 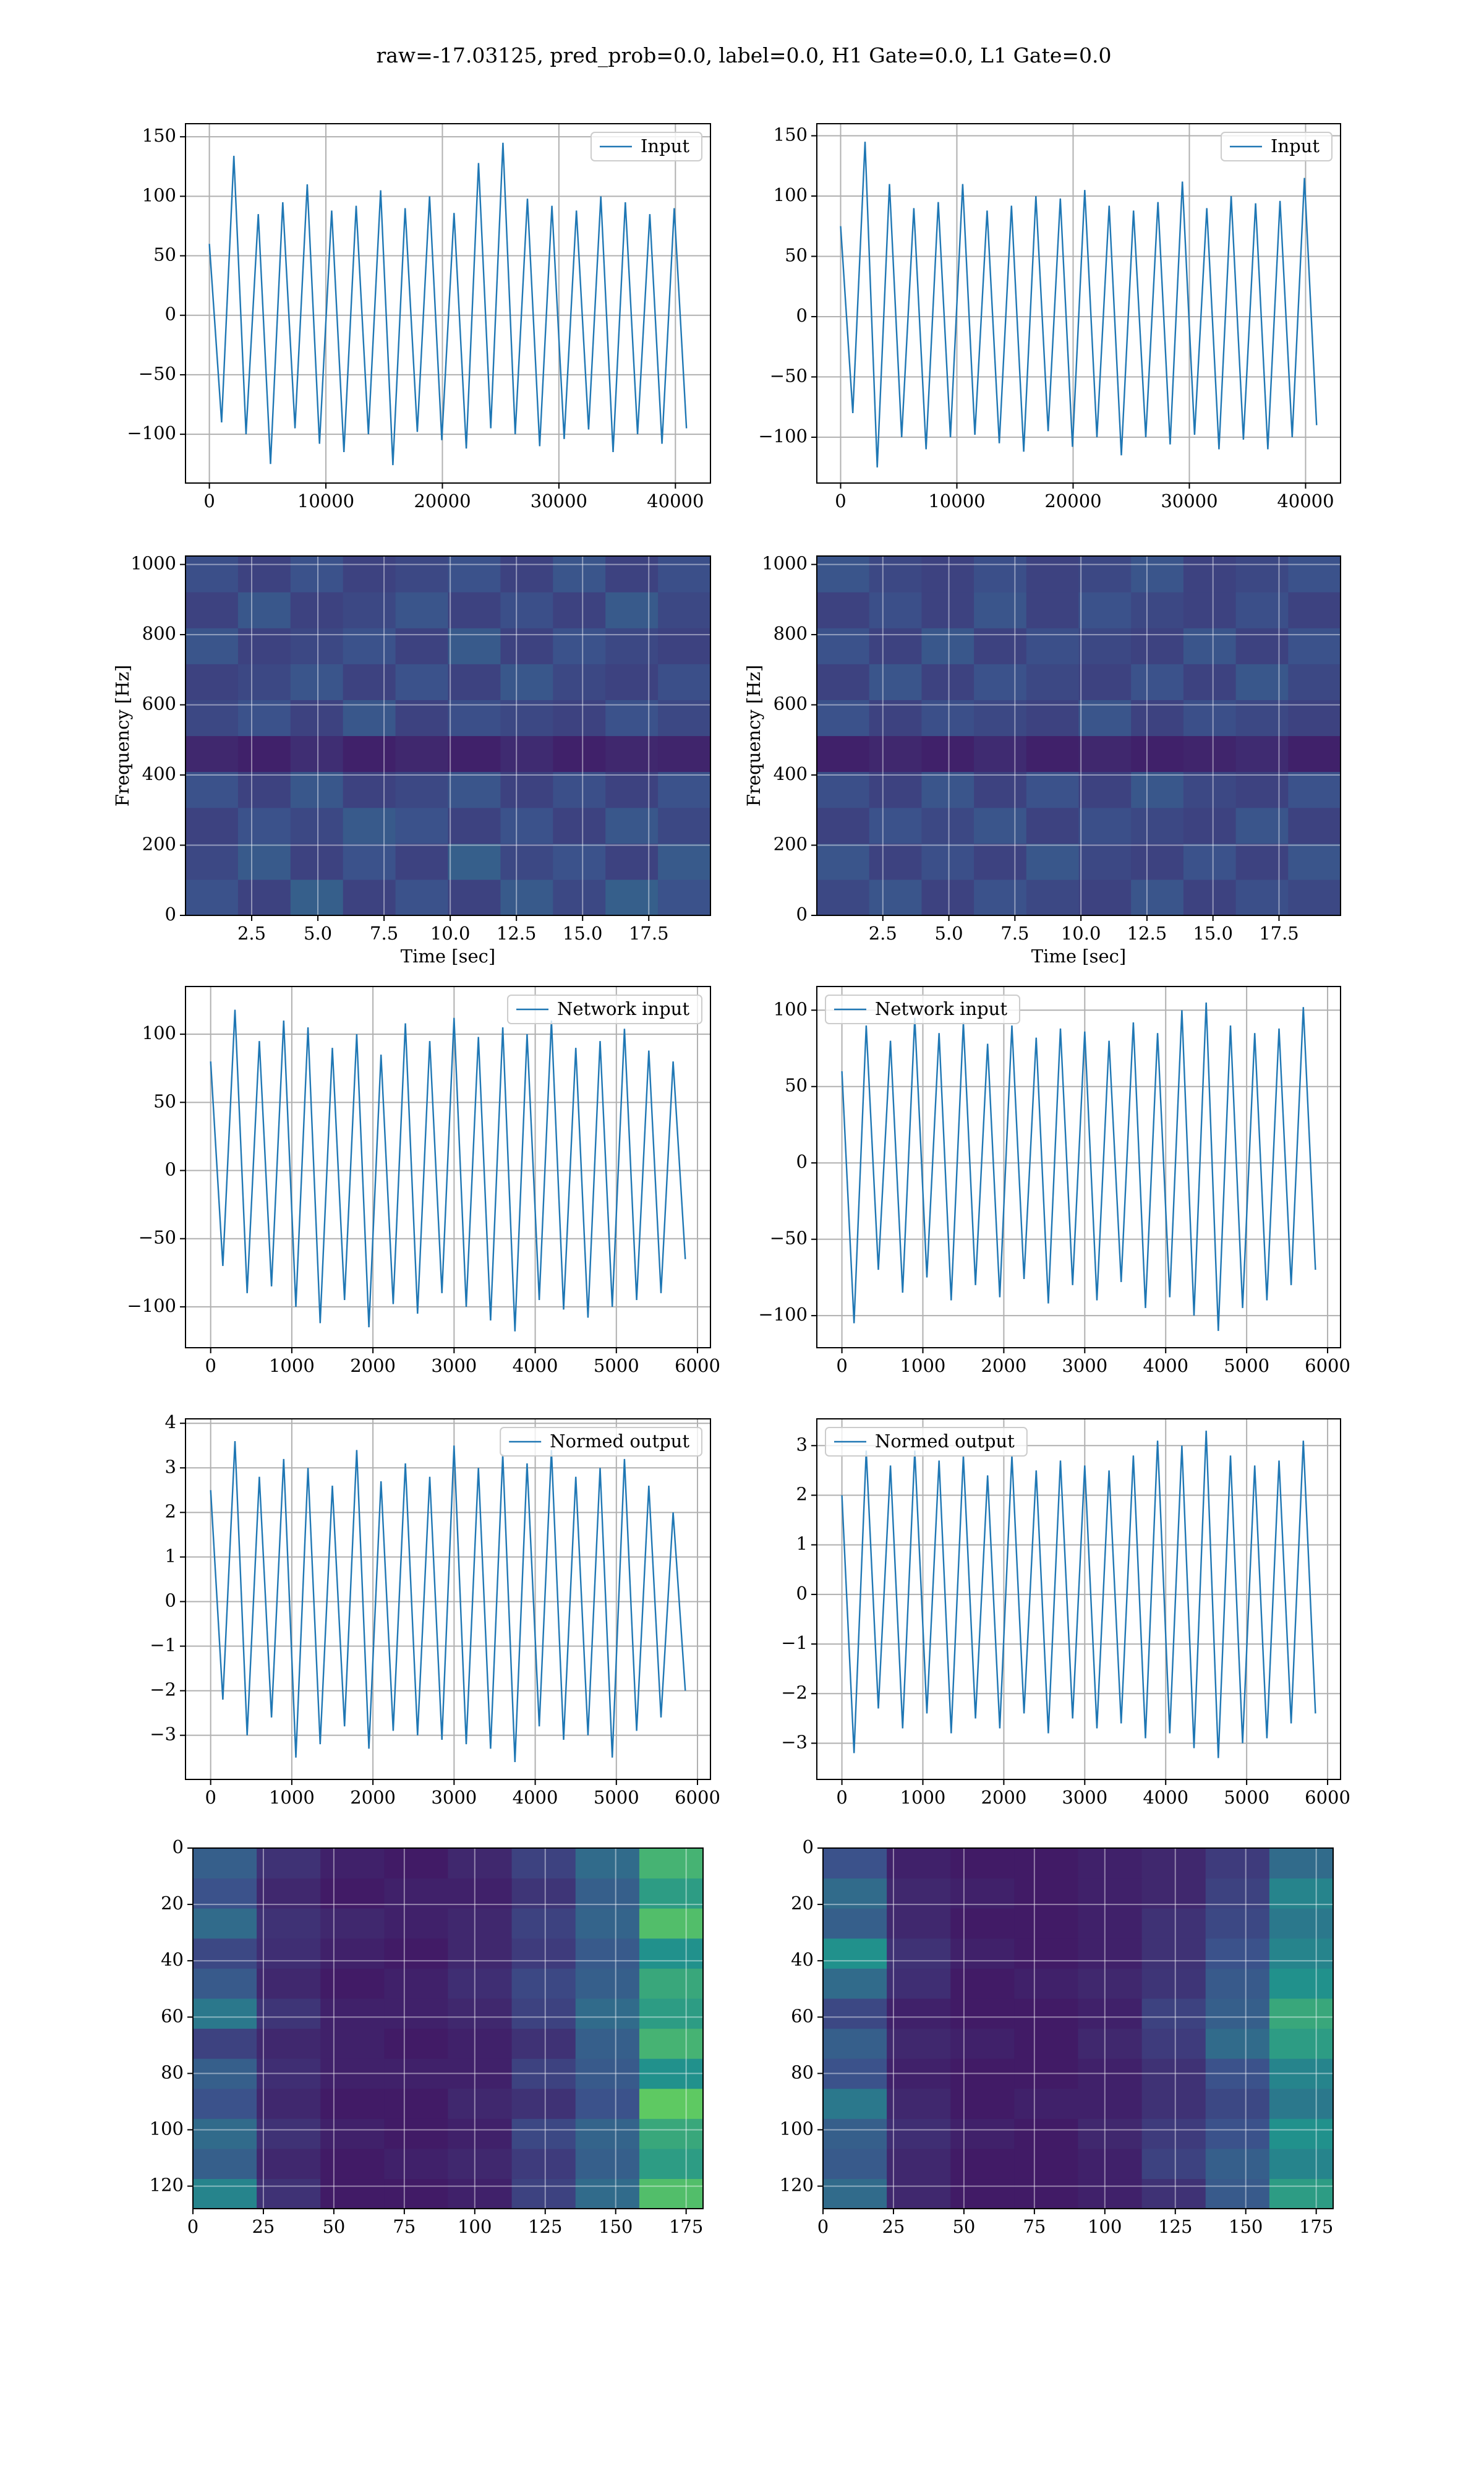 I want to click on y-axis-label: Frequency [Hz], so click(x=753, y=736).